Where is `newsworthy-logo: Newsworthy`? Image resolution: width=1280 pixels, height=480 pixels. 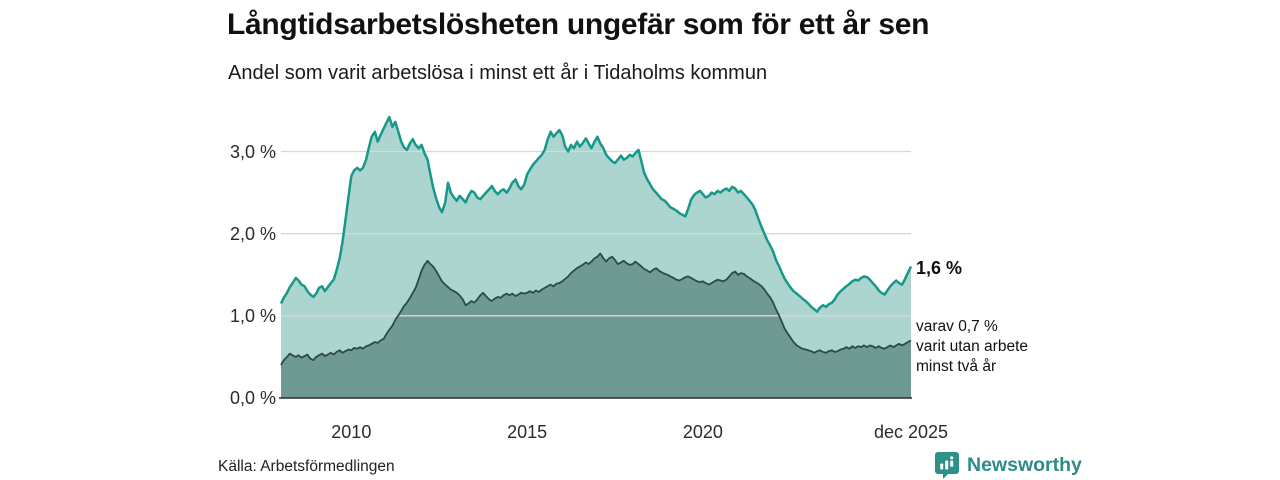 newsworthy-logo: Newsworthy is located at coordinates (1008, 465).